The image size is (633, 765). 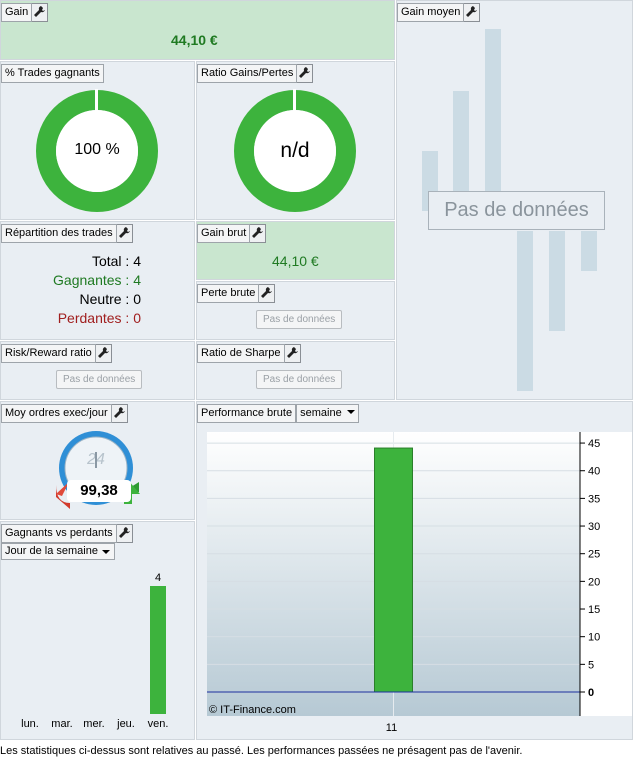 I want to click on trades-gagnants-tab-label: % Trades gagnants, so click(x=52, y=73).